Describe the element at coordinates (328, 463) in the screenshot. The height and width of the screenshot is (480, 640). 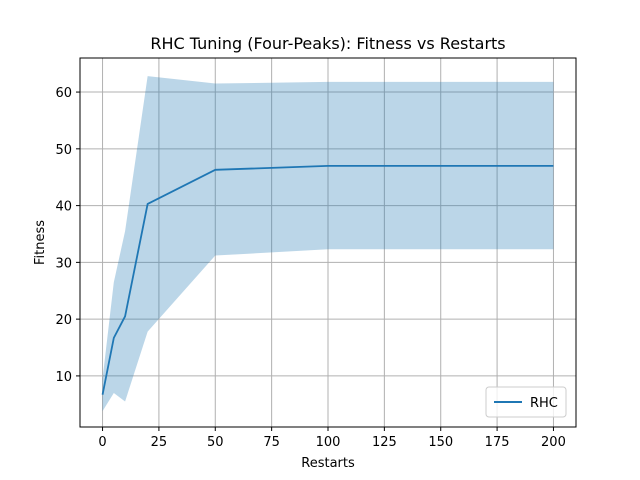
I see `x-axis-label: Restarts` at that location.